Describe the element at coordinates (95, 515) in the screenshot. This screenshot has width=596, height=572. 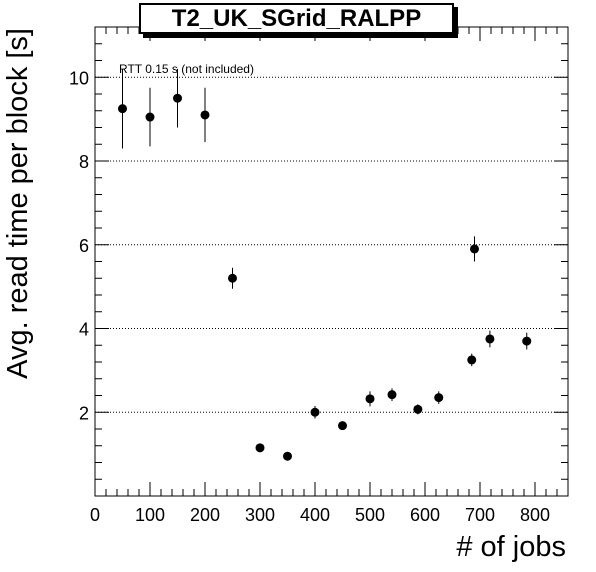
I see `x-tick-label: 0` at that location.